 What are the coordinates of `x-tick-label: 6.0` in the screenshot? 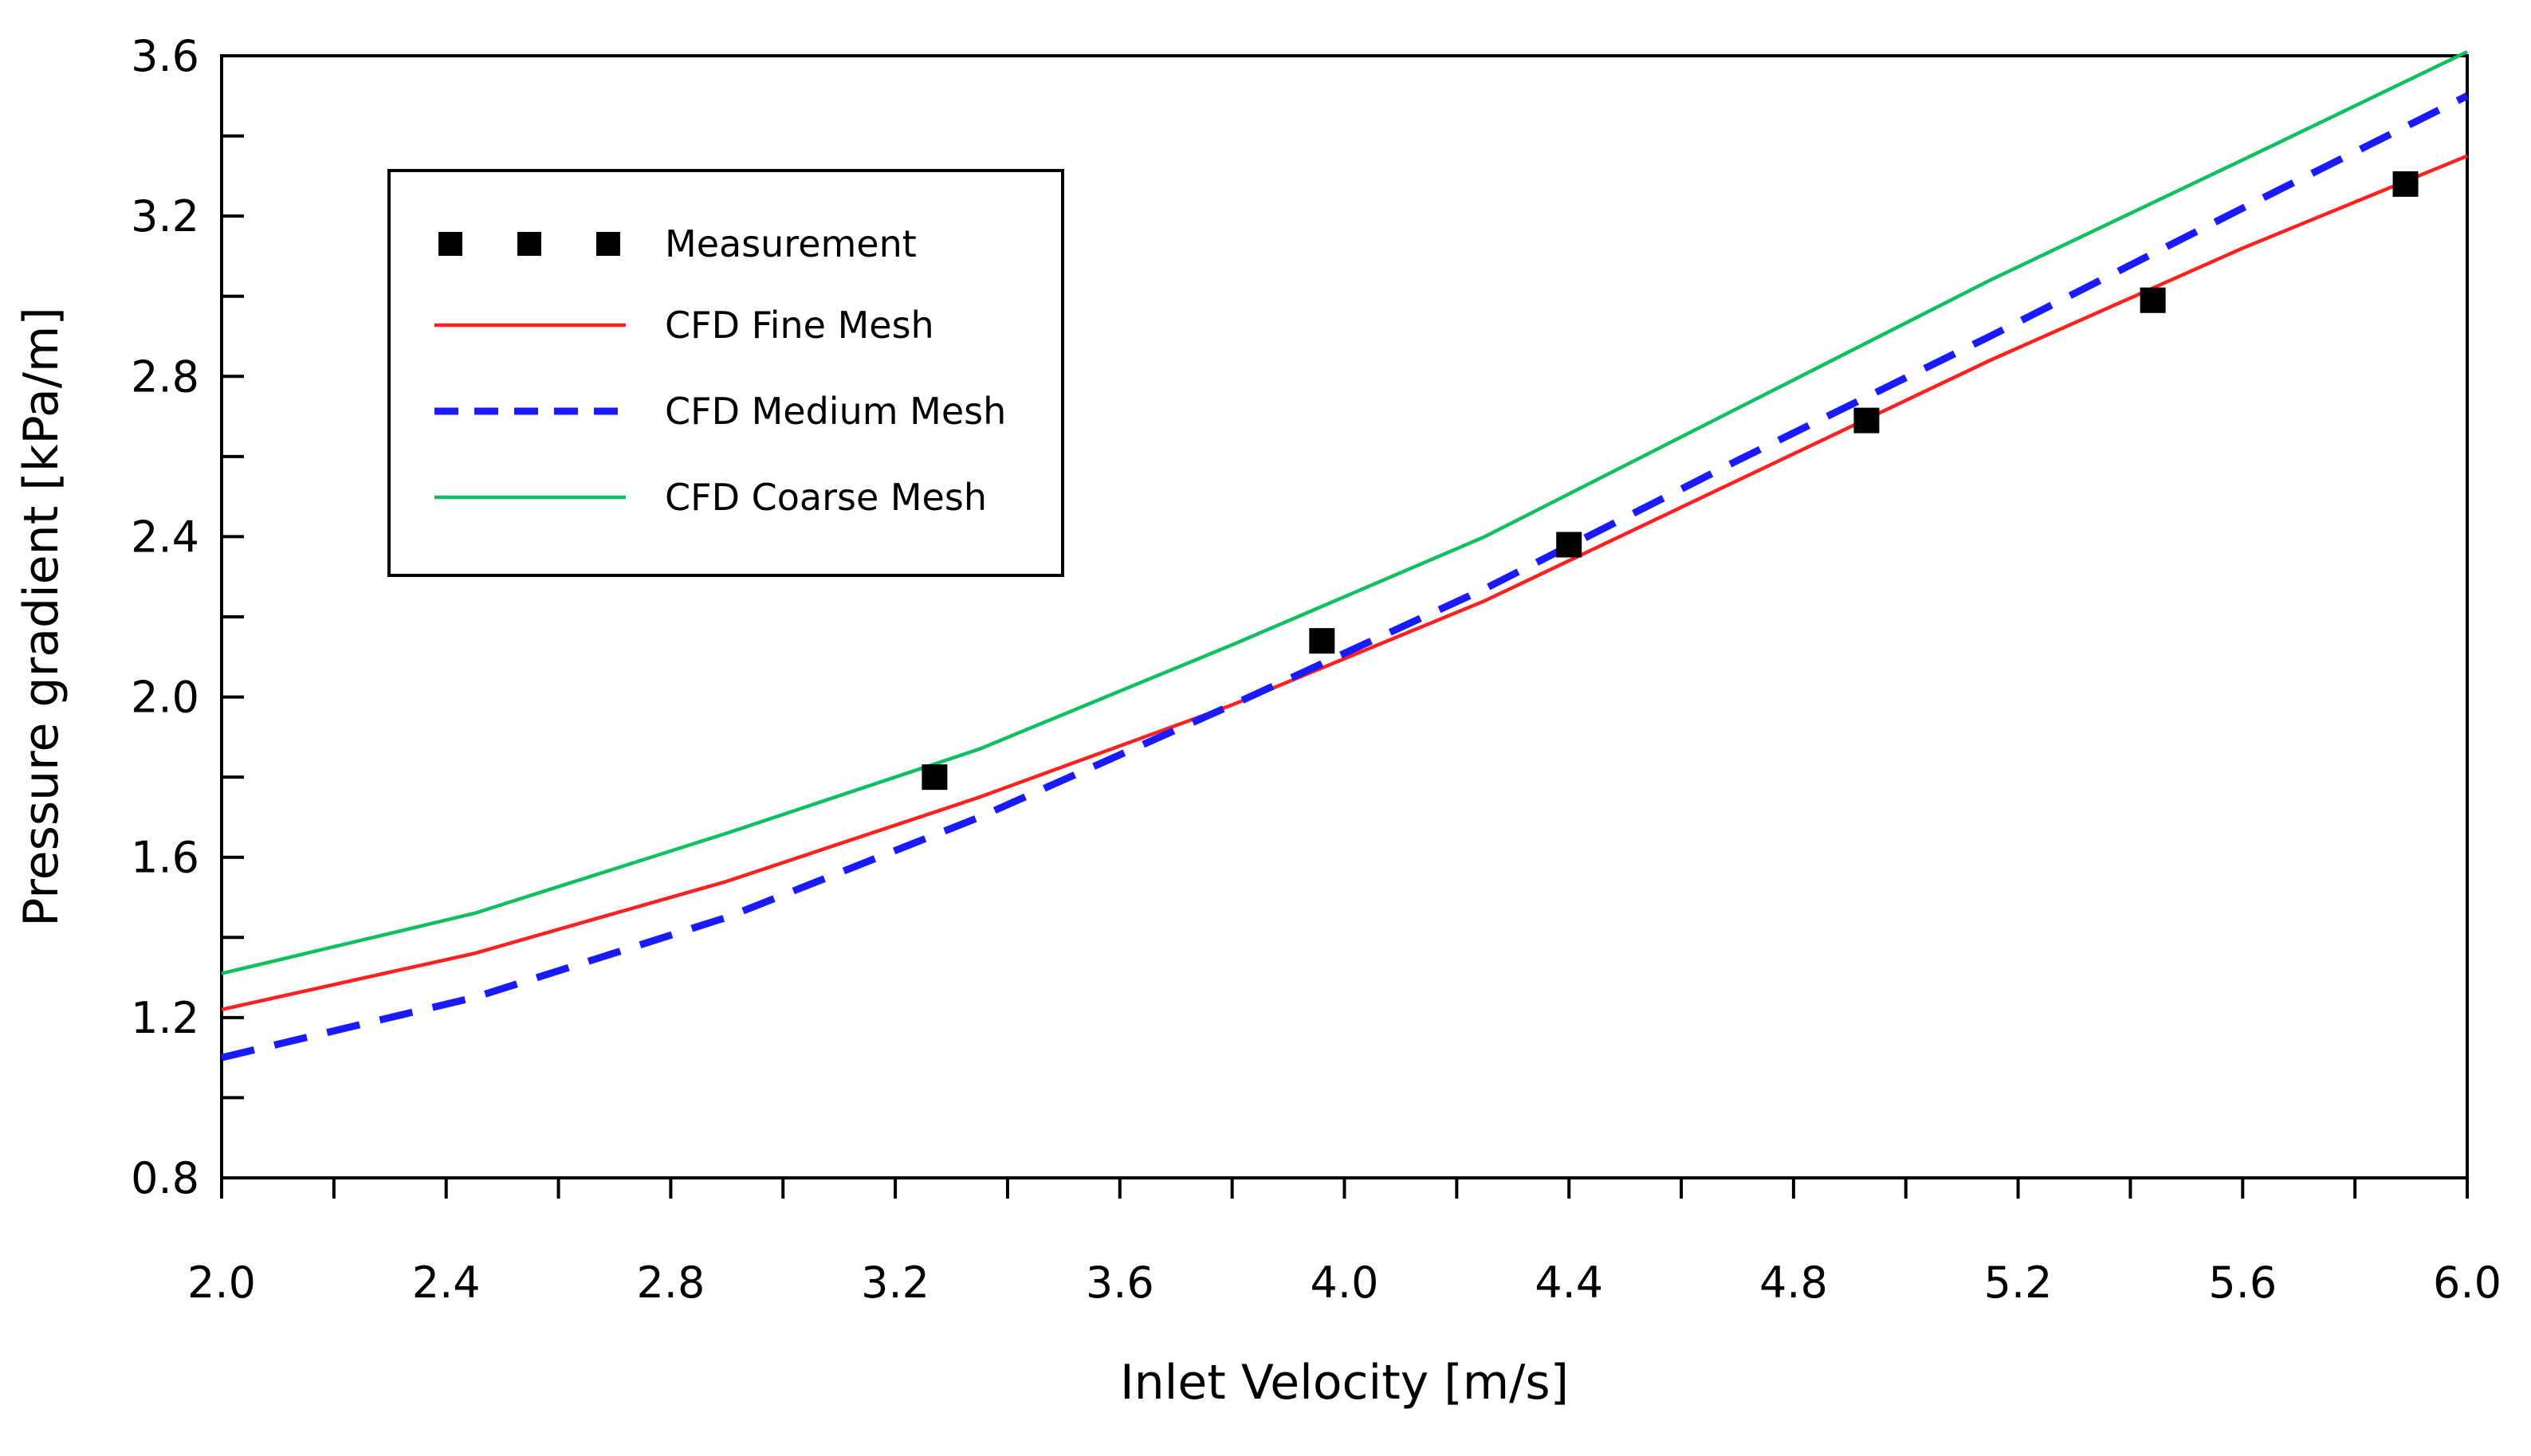 It's located at (2467, 1283).